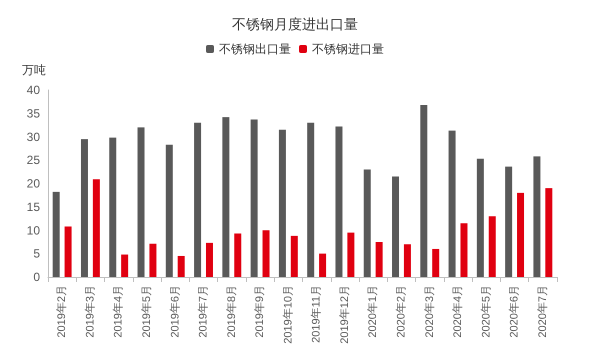 Image resolution: width=590 pixels, height=360 pixels. I want to click on y-axis-title: 万吨, so click(34, 70).